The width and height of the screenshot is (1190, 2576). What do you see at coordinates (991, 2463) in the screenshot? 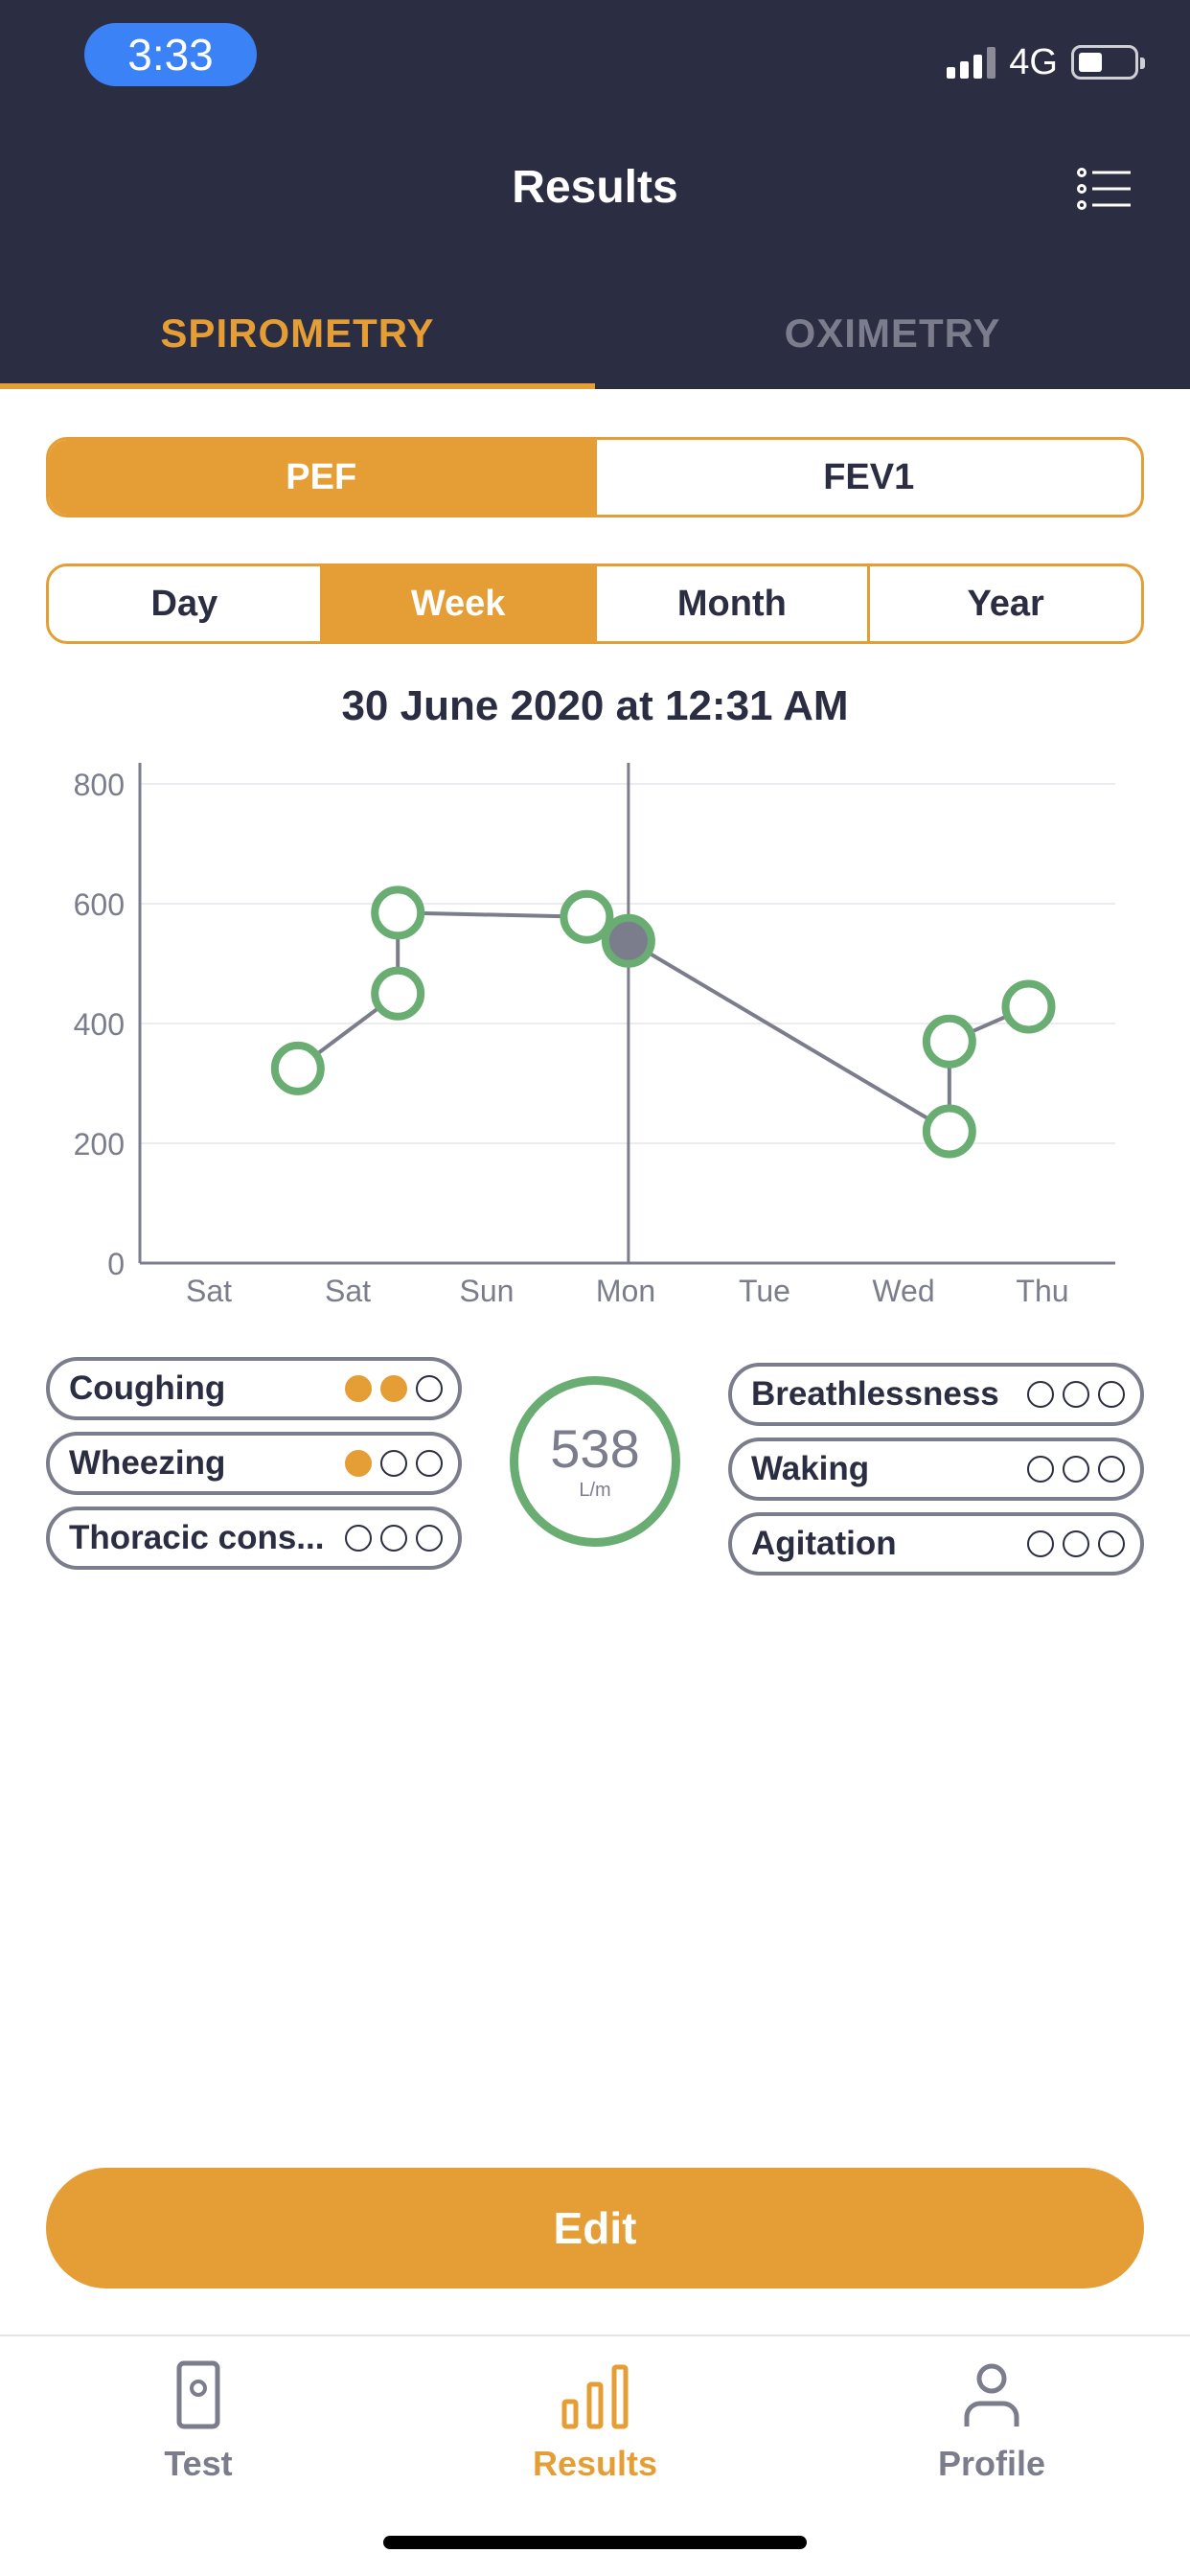
I see `nav-profile-label: Profile` at bounding box center [991, 2463].